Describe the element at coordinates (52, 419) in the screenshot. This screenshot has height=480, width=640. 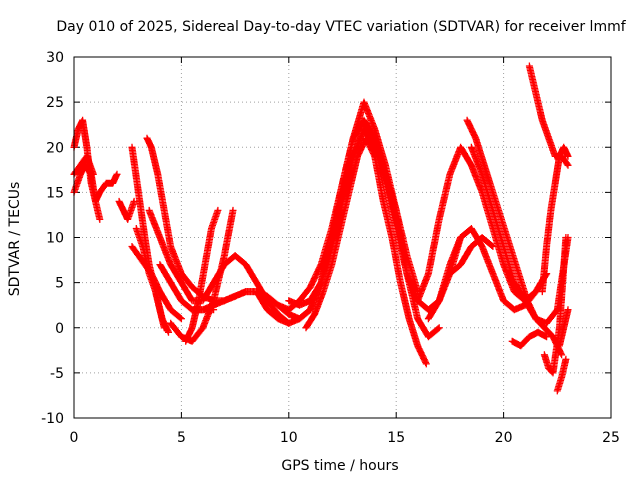
I see `y-tick-label: -10` at that location.